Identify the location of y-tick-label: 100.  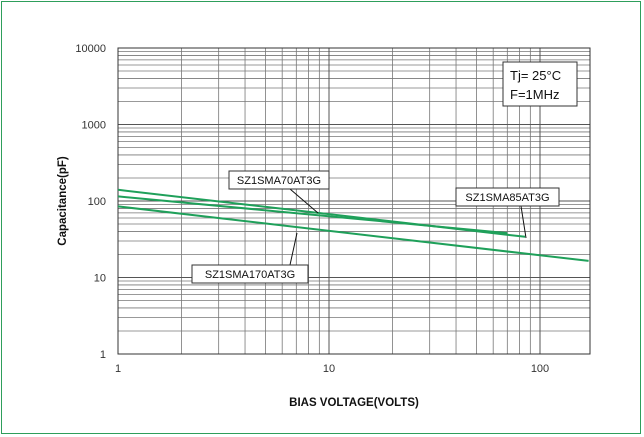
(97, 202).